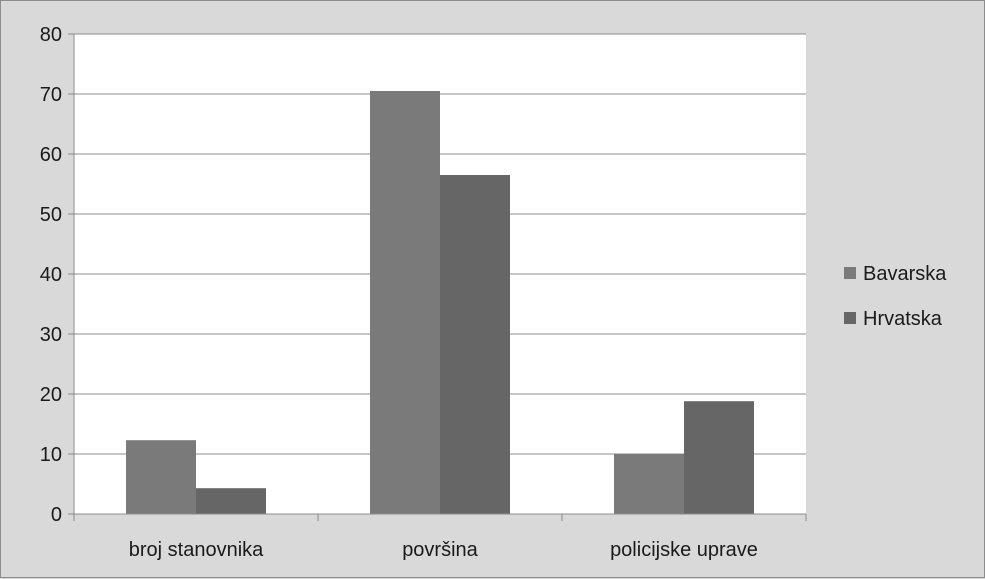  Describe the element at coordinates (684, 550) in the screenshot. I see `x-category-label: policijske uprave` at that location.